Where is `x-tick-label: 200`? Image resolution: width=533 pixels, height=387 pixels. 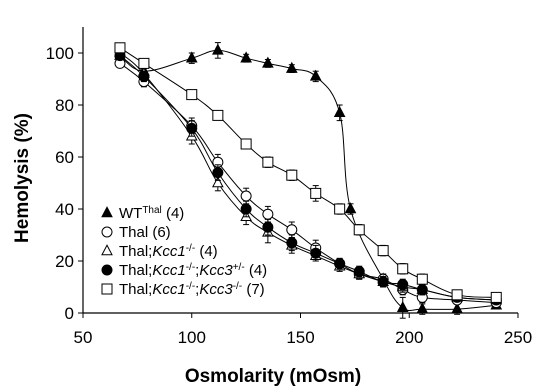
x-tick-label: 200 is located at coordinates (409, 337).